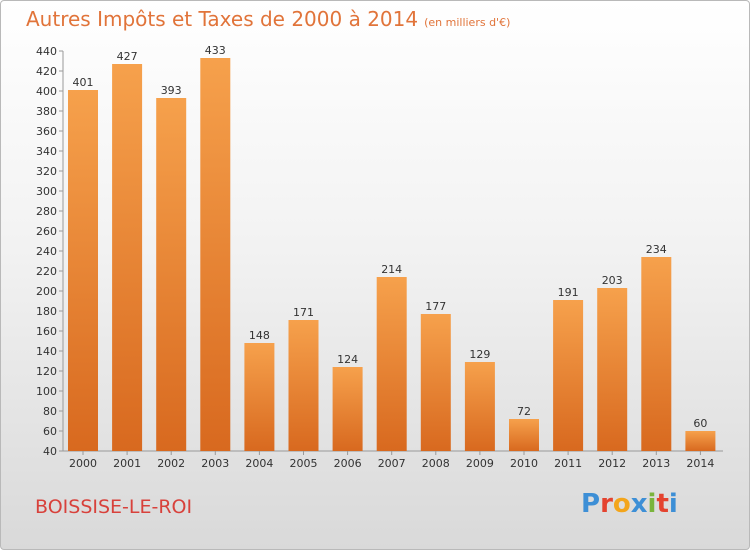 The image size is (750, 550). What do you see at coordinates (259, 335) in the screenshot?
I see `value-label-2004: 148` at bounding box center [259, 335].